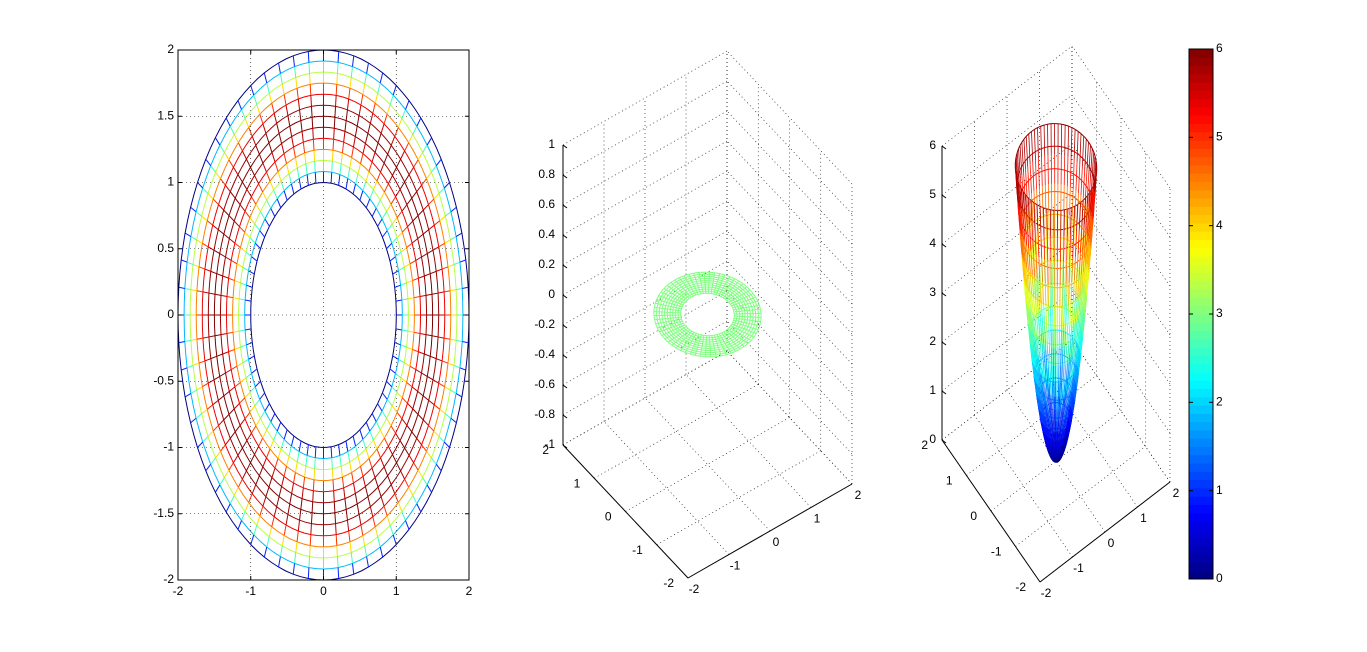  What do you see at coordinates (1219, 137) in the screenshot?
I see `colorbar-tick-label: 5` at bounding box center [1219, 137].